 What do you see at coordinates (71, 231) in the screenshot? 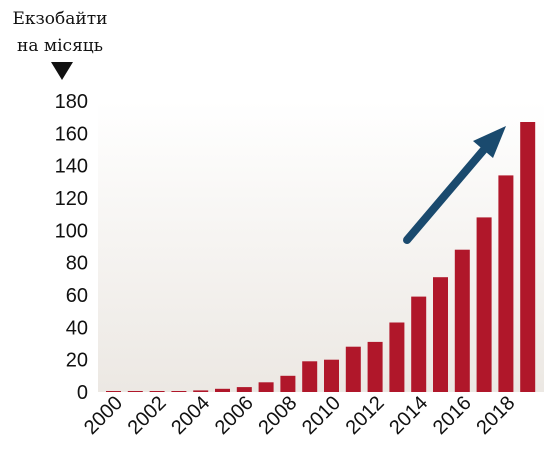
I see `y-tick-label: 100` at bounding box center [71, 231].